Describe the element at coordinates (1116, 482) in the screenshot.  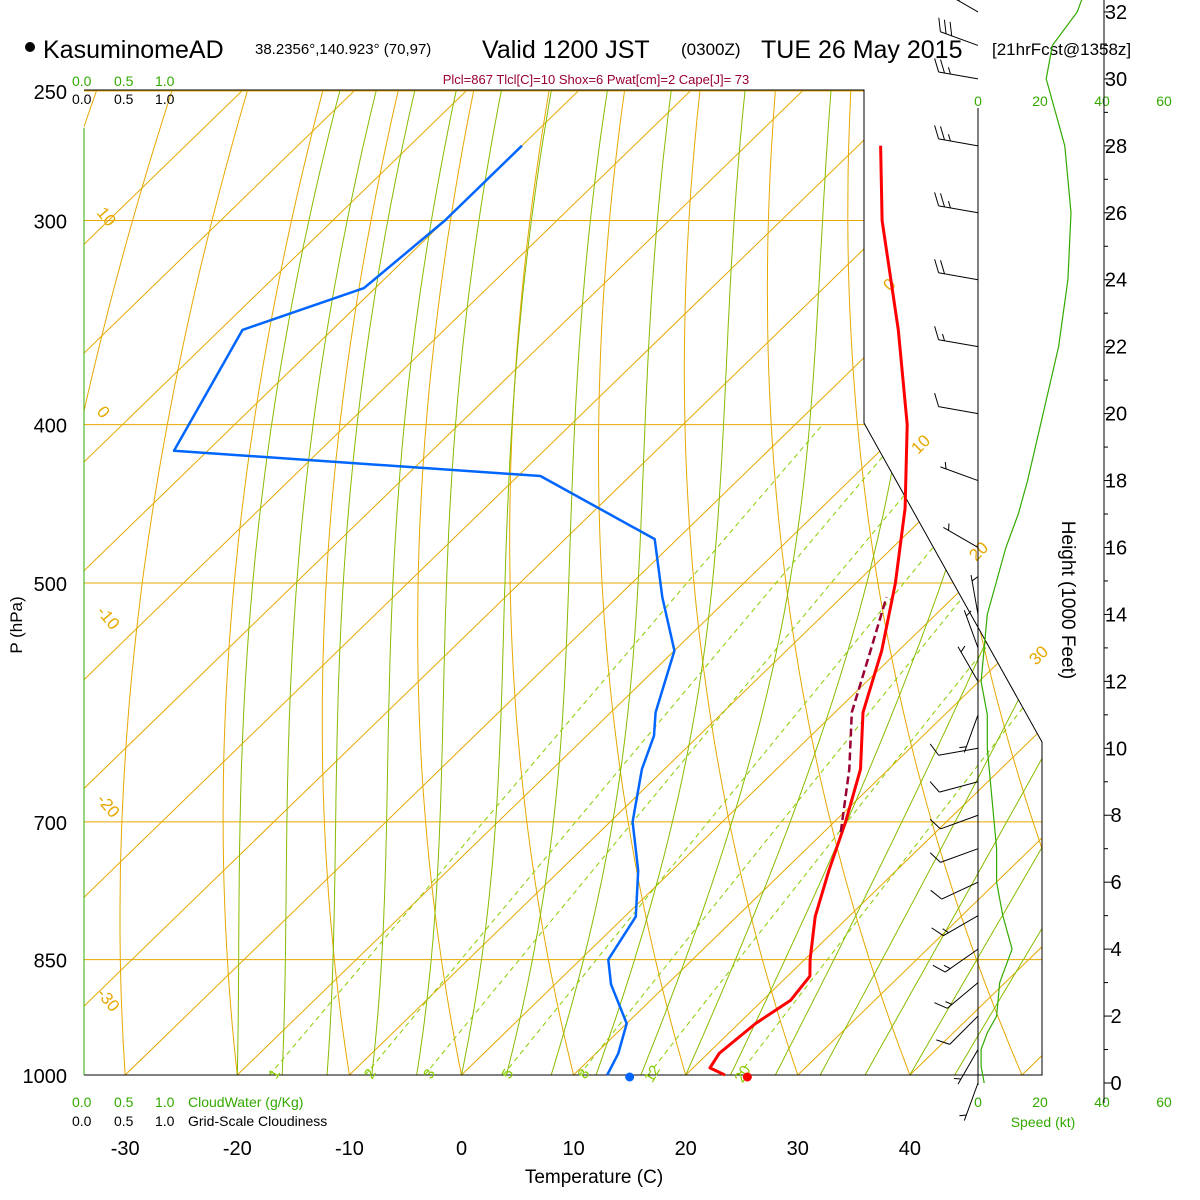
I see `height-tick-label: 18` at that location.